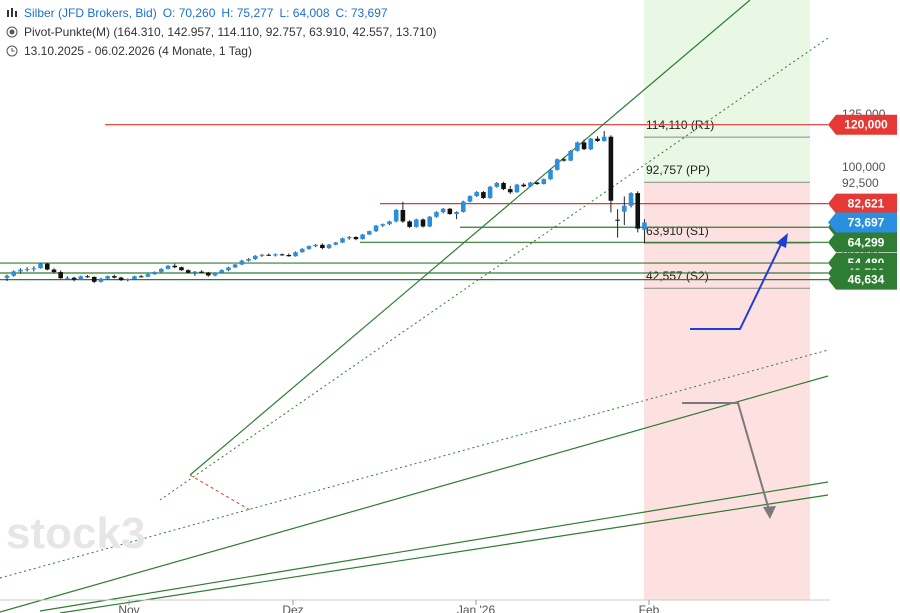 The width and height of the screenshot is (900, 613). What do you see at coordinates (737, 284) in the screenshot?
I see `blue-target-arrow` at bounding box center [737, 284].